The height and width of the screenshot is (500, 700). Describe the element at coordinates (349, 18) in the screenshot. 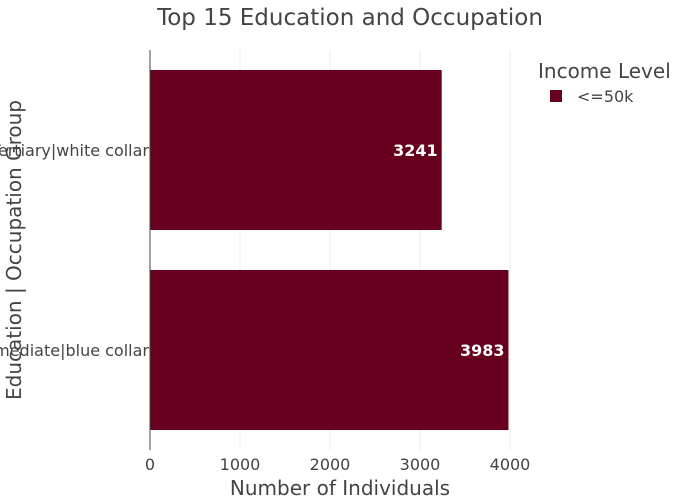

I see `chart-title: Top 15 Education and Occupation` at that location.